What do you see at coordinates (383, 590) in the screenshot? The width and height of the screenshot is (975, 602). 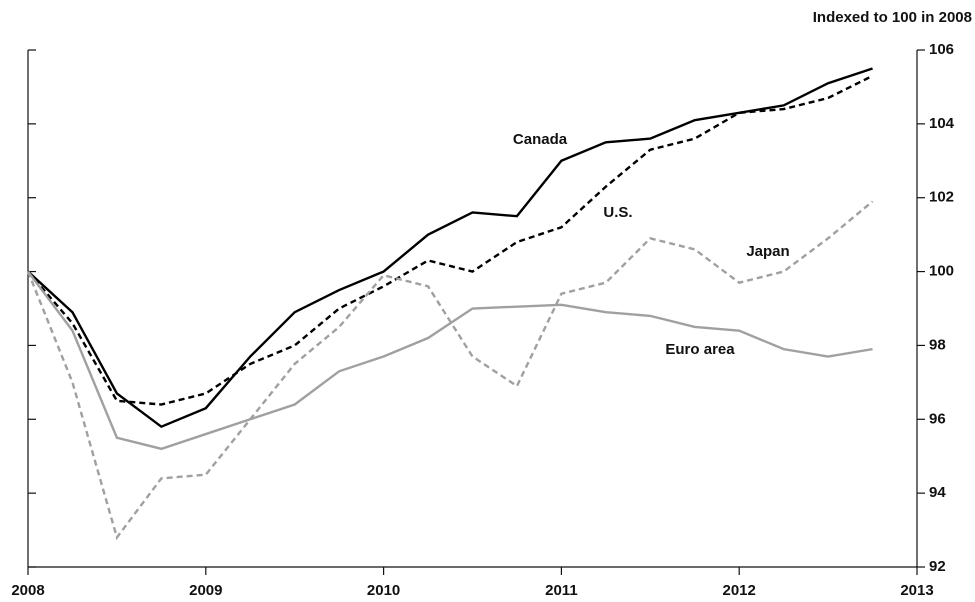 I see `x-tick-label: 2010` at bounding box center [383, 590].